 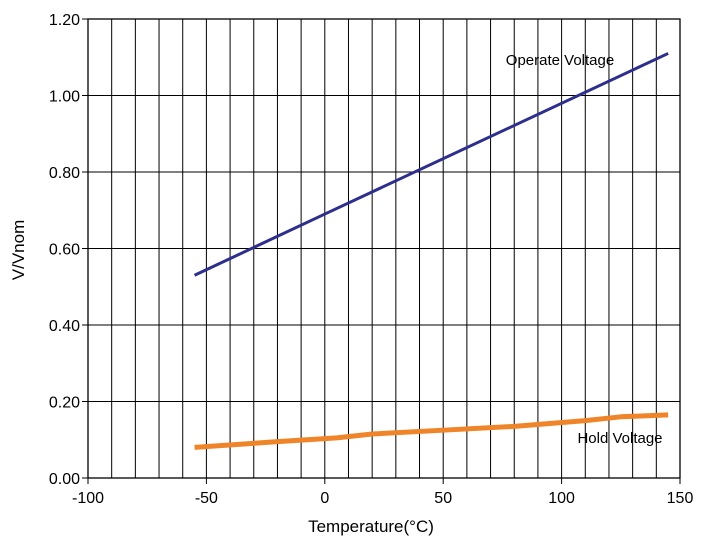 What do you see at coordinates (371, 526) in the screenshot?
I see `x-axis-title: Temperature(°C)` at bounding box center [371, 526].